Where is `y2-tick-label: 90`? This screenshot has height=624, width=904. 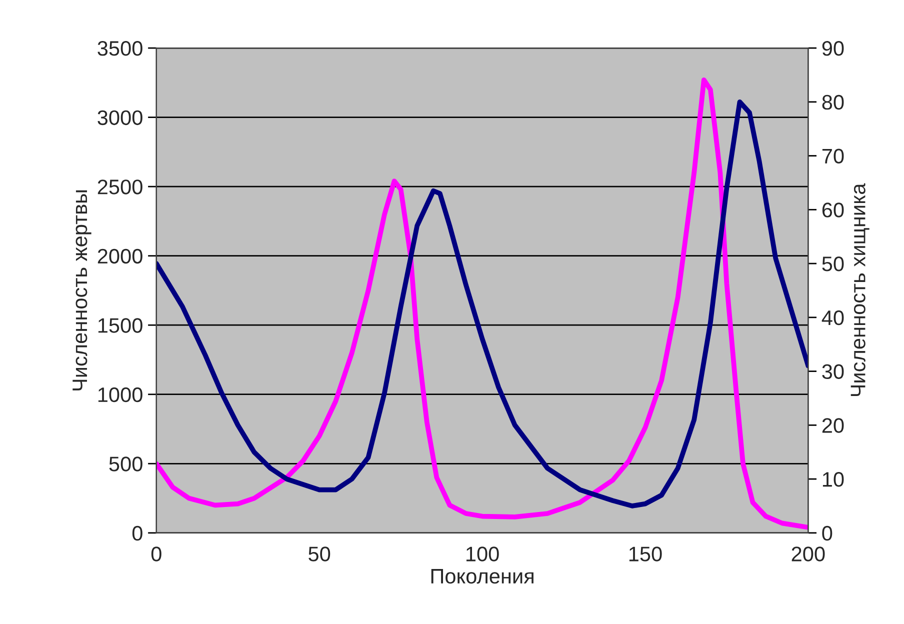 y2-tick-label: 90 is located at coordinates (833, 48).